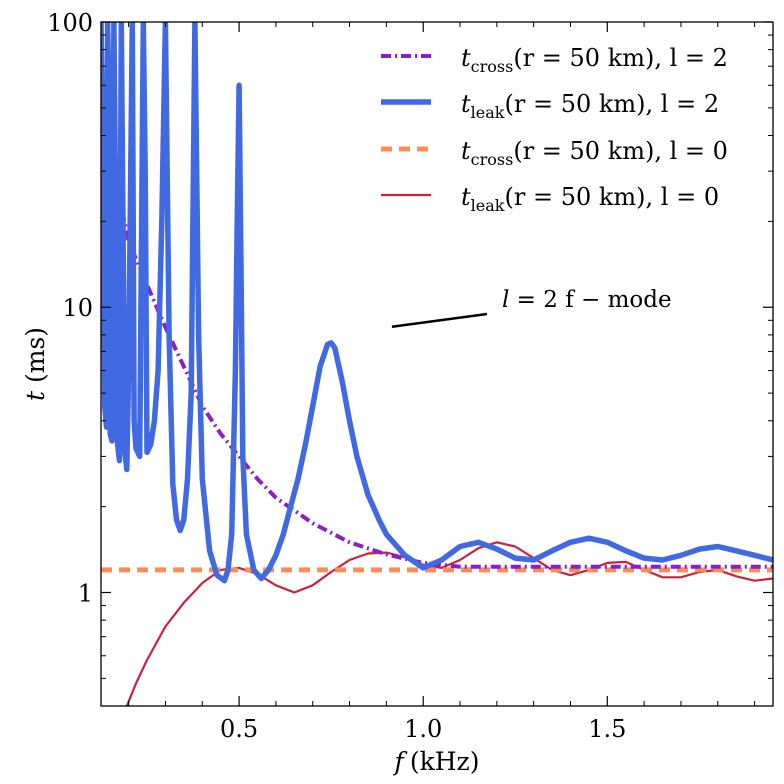  I want to click on x-tick-label: 1.5, so click(607, 729).